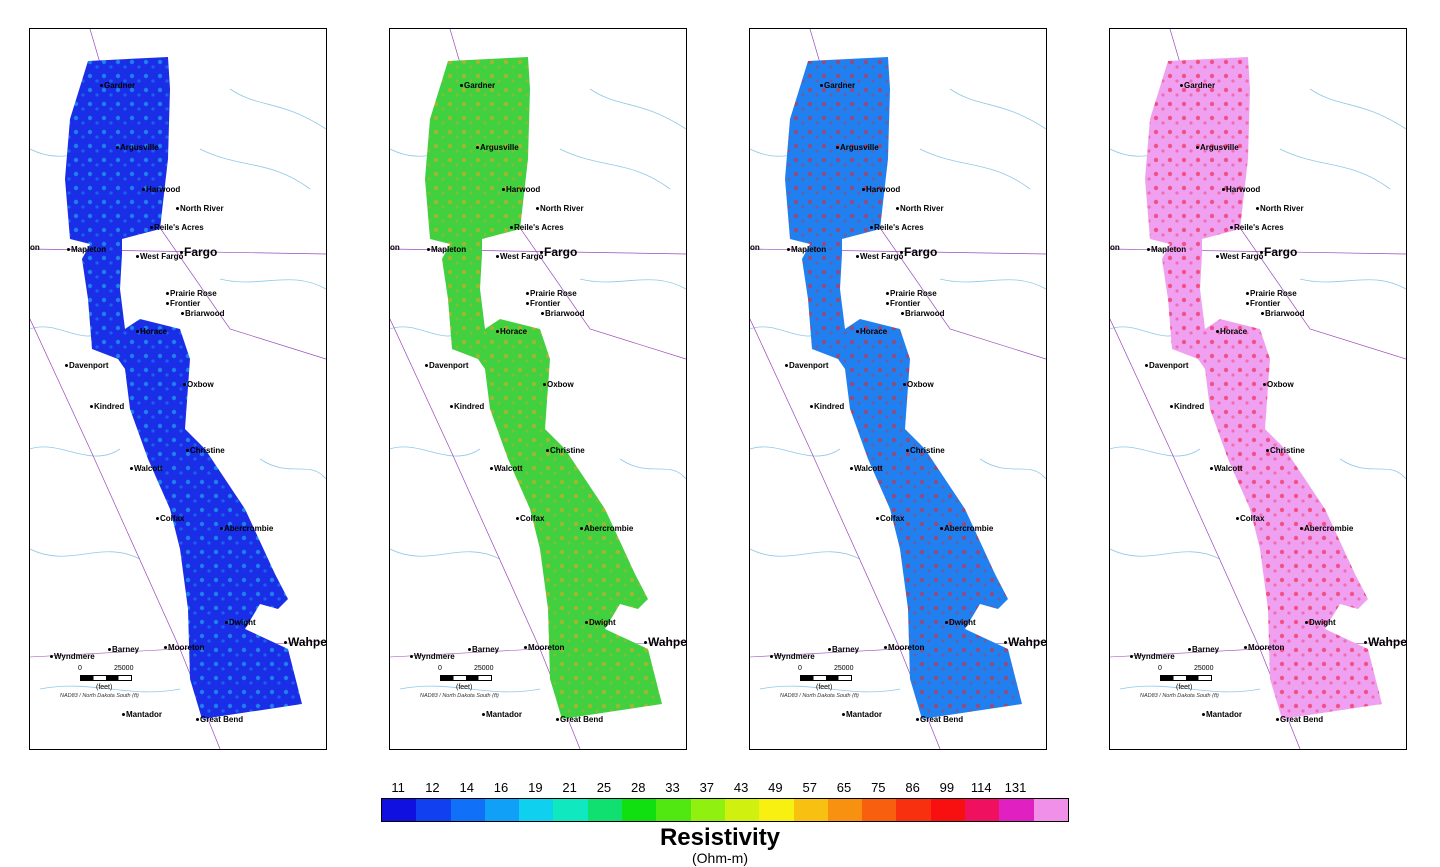 The image size is (1440, 867). I want to click on town-name: North River, so click(562, 208).